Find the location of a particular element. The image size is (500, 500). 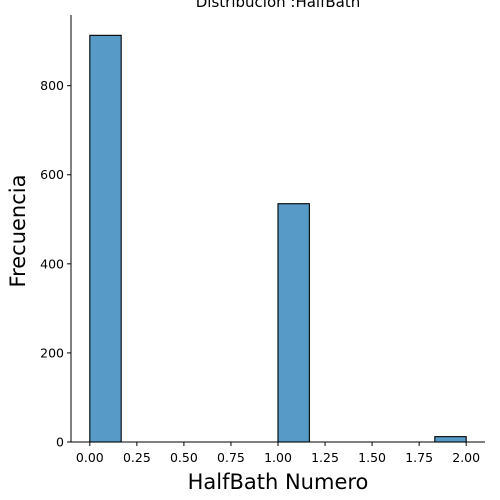

x-axis: 0.00 0.25 0.50 0.75 1.00 1.25 1.50 1.75 2.00 is located at coordinates (278, 453).